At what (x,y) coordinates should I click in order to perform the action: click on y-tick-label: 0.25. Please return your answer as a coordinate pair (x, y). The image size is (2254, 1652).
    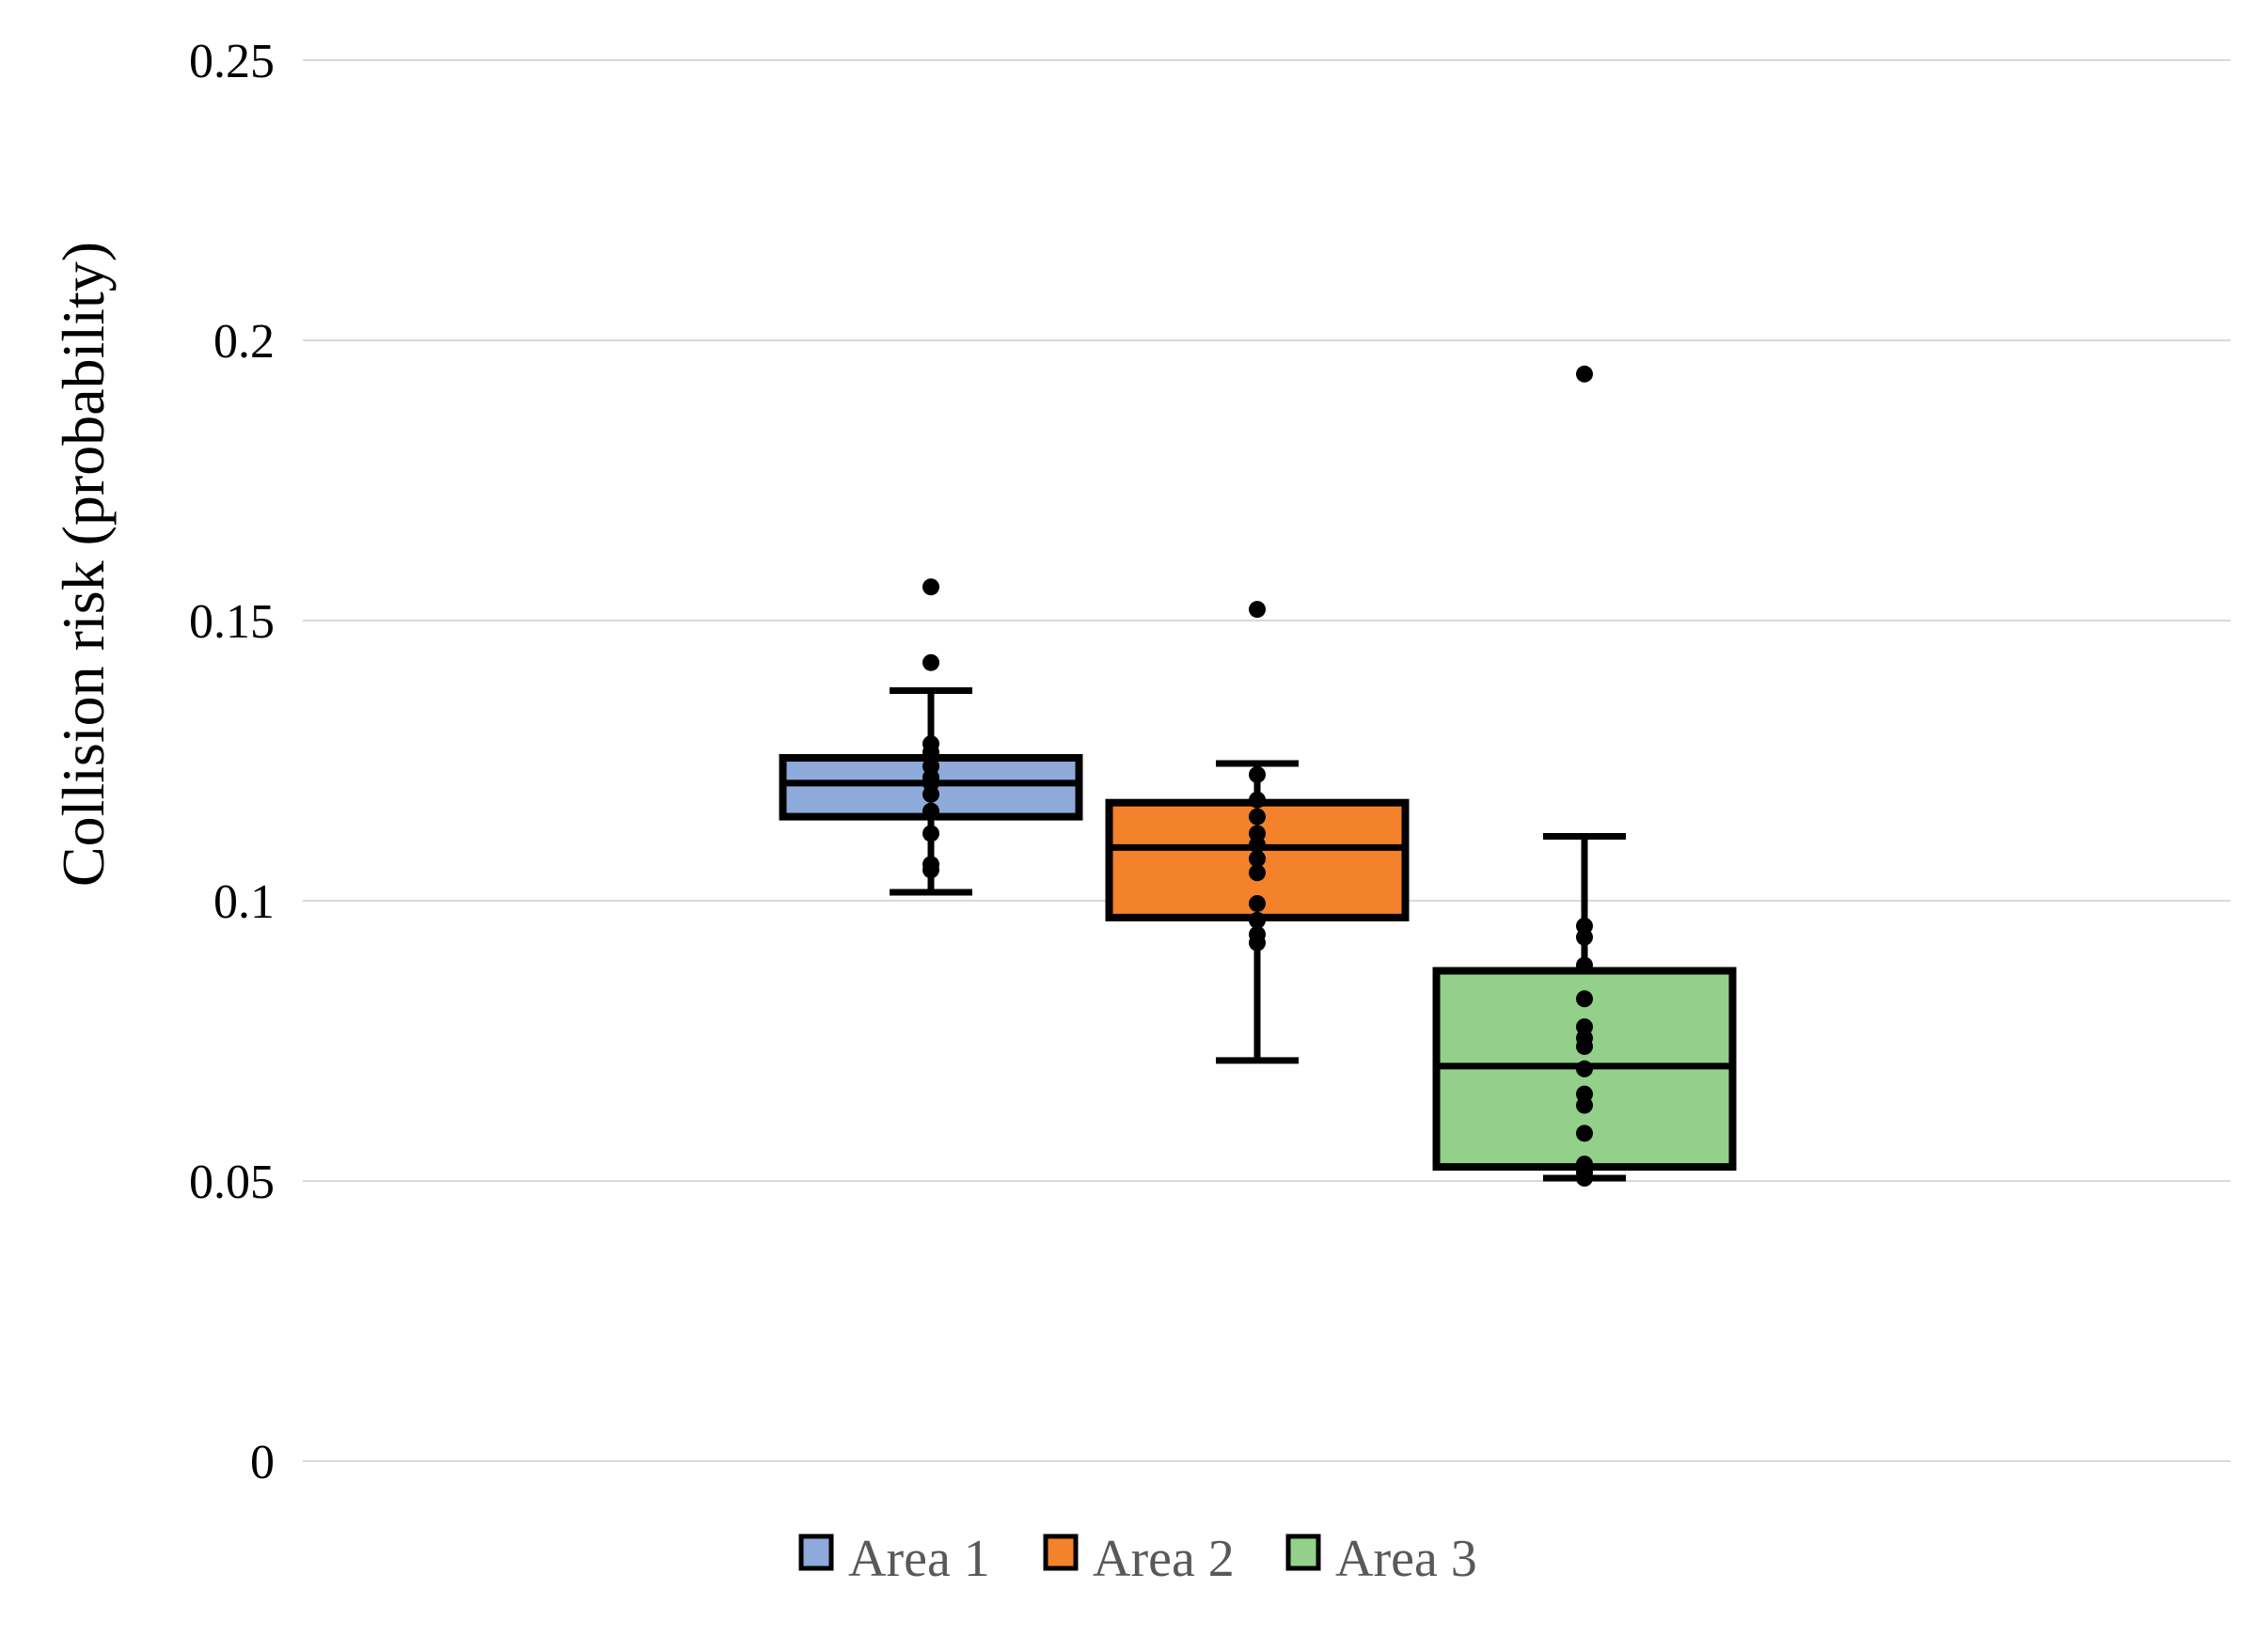
    Looking at the image, I should click on (232, 62).